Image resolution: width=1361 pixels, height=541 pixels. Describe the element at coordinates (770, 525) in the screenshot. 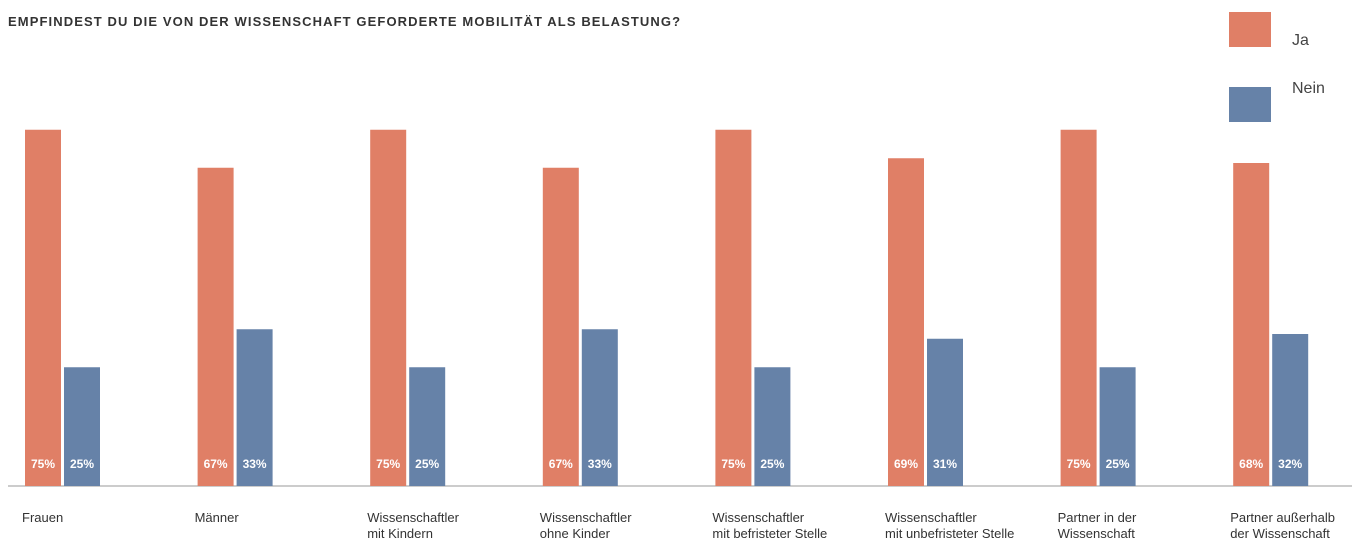

I see `x-tick-label: Wissenschaftler mit befristeter Stelle` at that location.